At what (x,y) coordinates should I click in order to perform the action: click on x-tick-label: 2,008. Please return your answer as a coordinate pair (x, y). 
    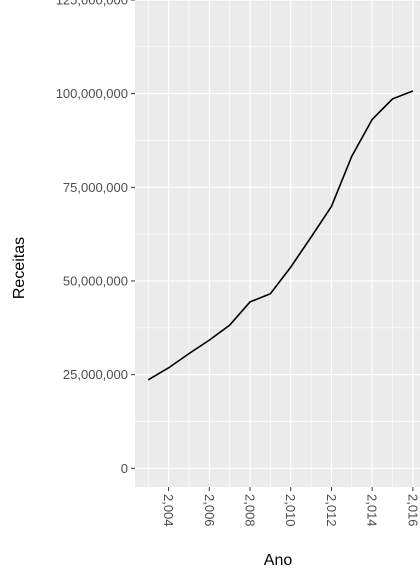
    Looking at the image, I should click on (250, 510).